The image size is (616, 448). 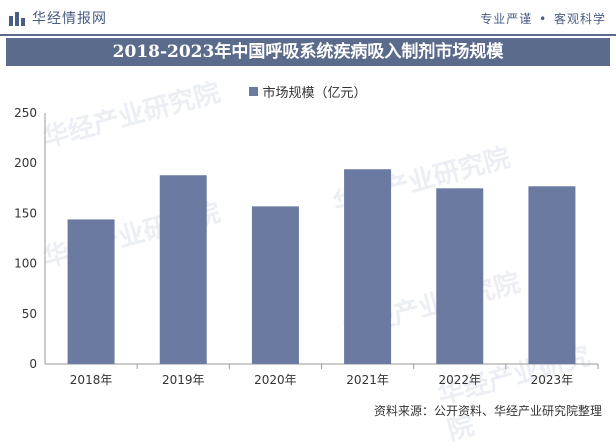 I want to click on header-bar: 华经情报网 专业严谨 • 客观科学, so click(x=308, y=18).